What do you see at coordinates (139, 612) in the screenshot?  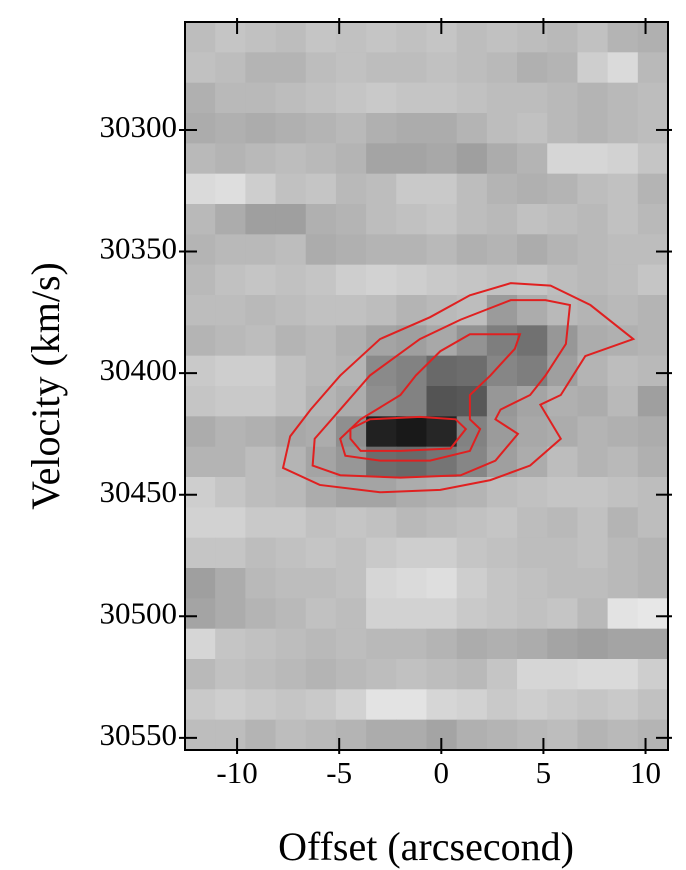 I see `y-tick-label: 30500` at bounding box center [139, 612].